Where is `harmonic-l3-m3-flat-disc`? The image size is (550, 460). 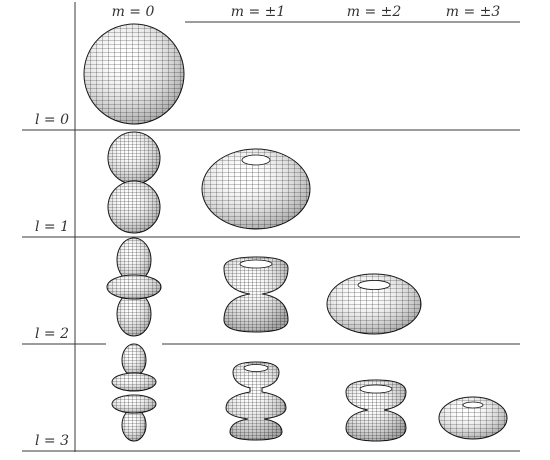 harmonic-l3-m3-flat-disc is located at coordinates (473, 418).